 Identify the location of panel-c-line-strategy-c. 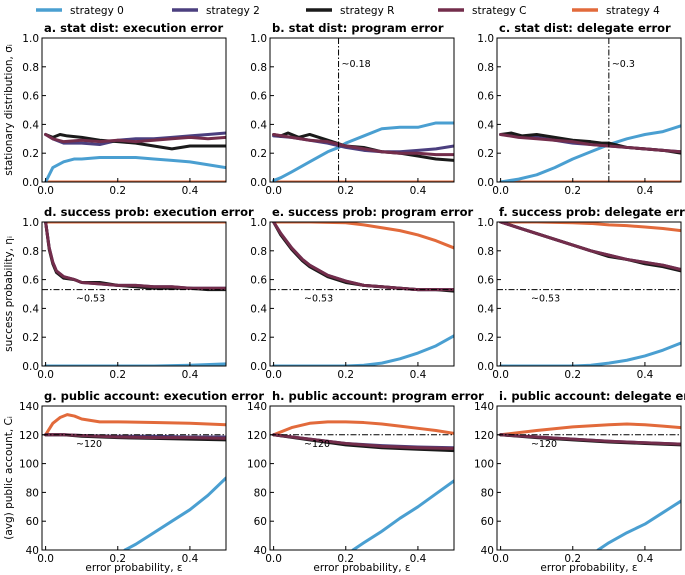
(590, 143).